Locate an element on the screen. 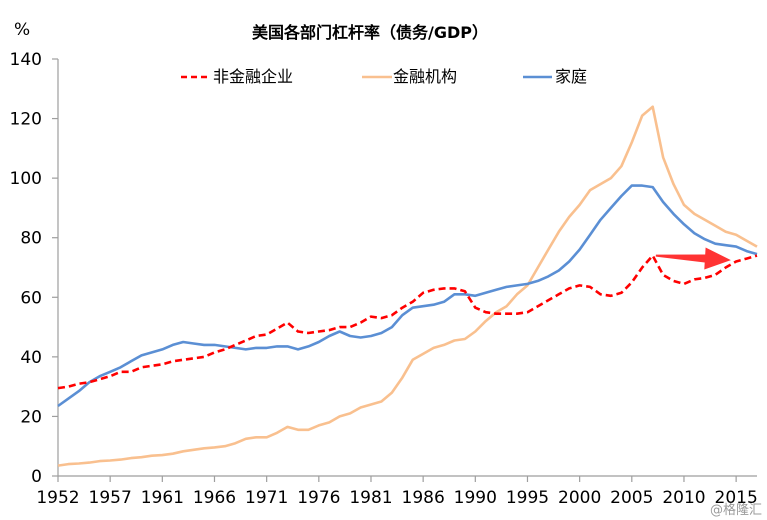  x-tick-label: 2010 is located at coordinates (683, 498).